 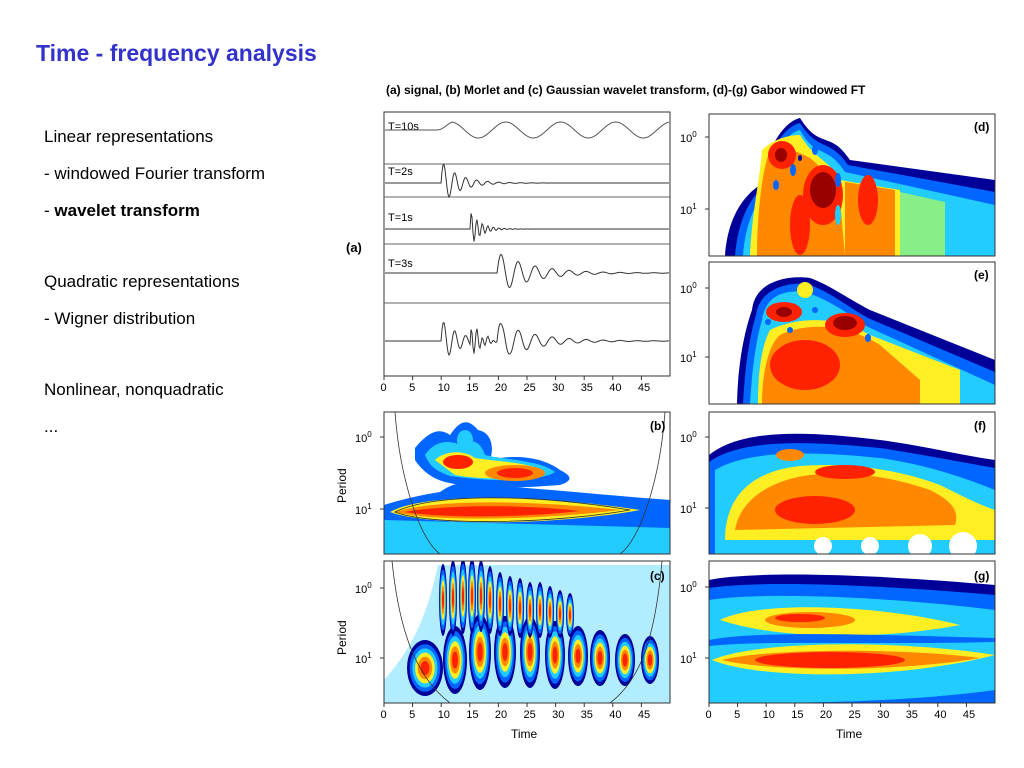 What do you see at coordinates (354, 247) in the screenshot?
I see `panel-a-label: (a)` at bounding box center [354, 247].